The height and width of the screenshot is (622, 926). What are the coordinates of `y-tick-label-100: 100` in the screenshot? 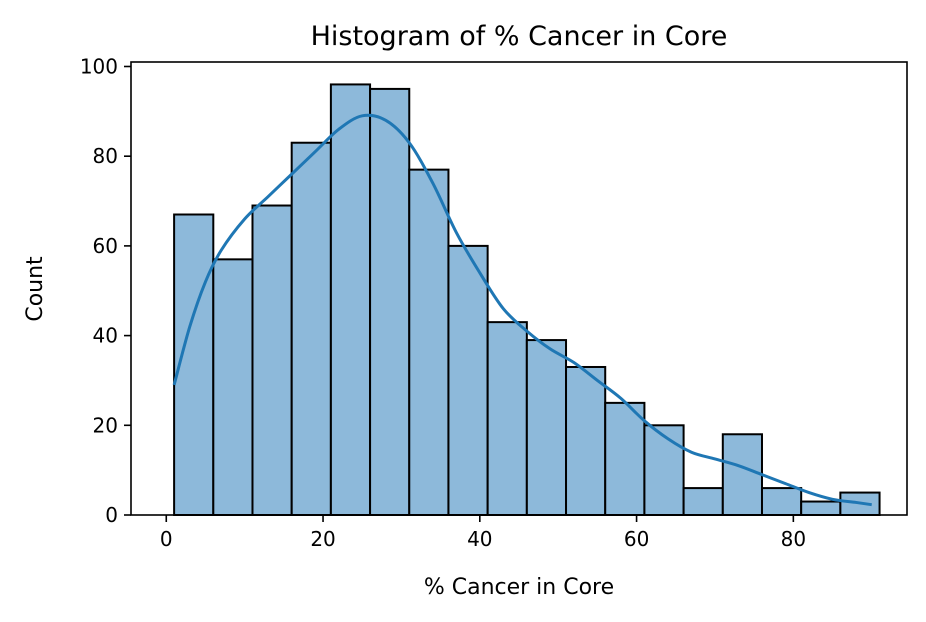 It's located at (99, 66).